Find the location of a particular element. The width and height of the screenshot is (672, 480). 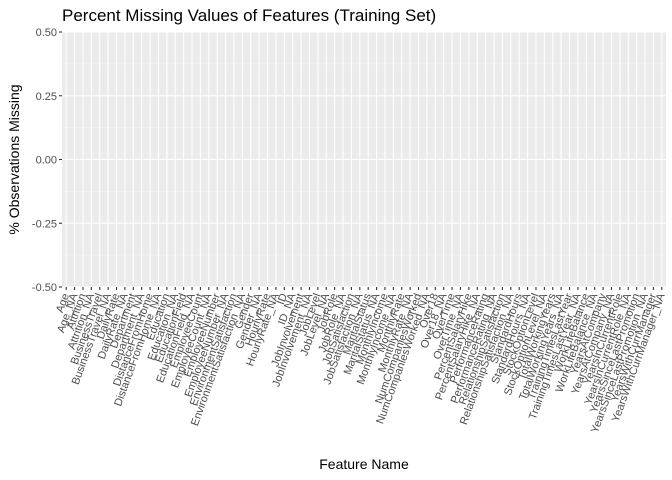

y-tick-label: 0.50 is located at coordinates (46, 33).